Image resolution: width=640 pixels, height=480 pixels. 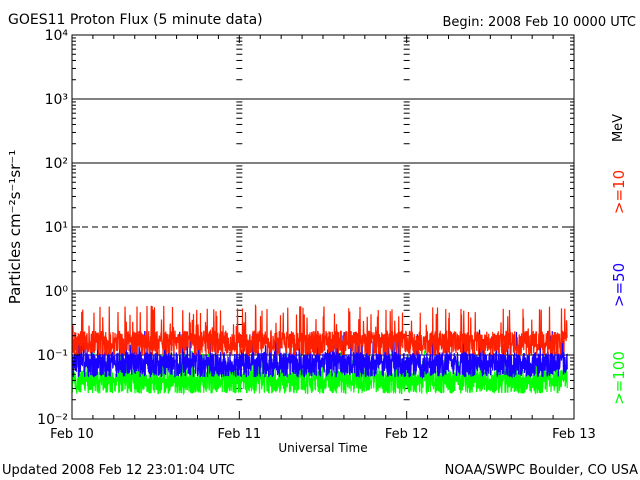 What do you see at coordinates (56, 100) in the screenshot?
I see `y-tick-label: 10³` at bounding box center [56, 100].